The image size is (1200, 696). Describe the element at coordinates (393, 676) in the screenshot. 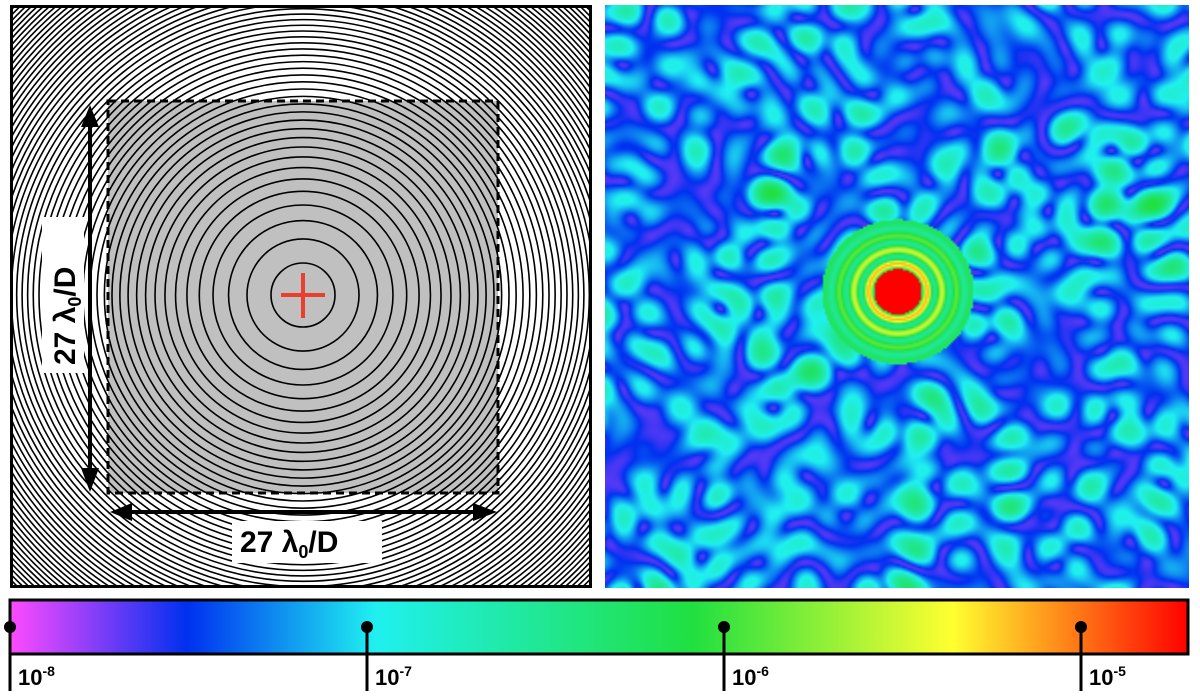

I see `colorbar-tick-label: 10⁻⁷` at that location.